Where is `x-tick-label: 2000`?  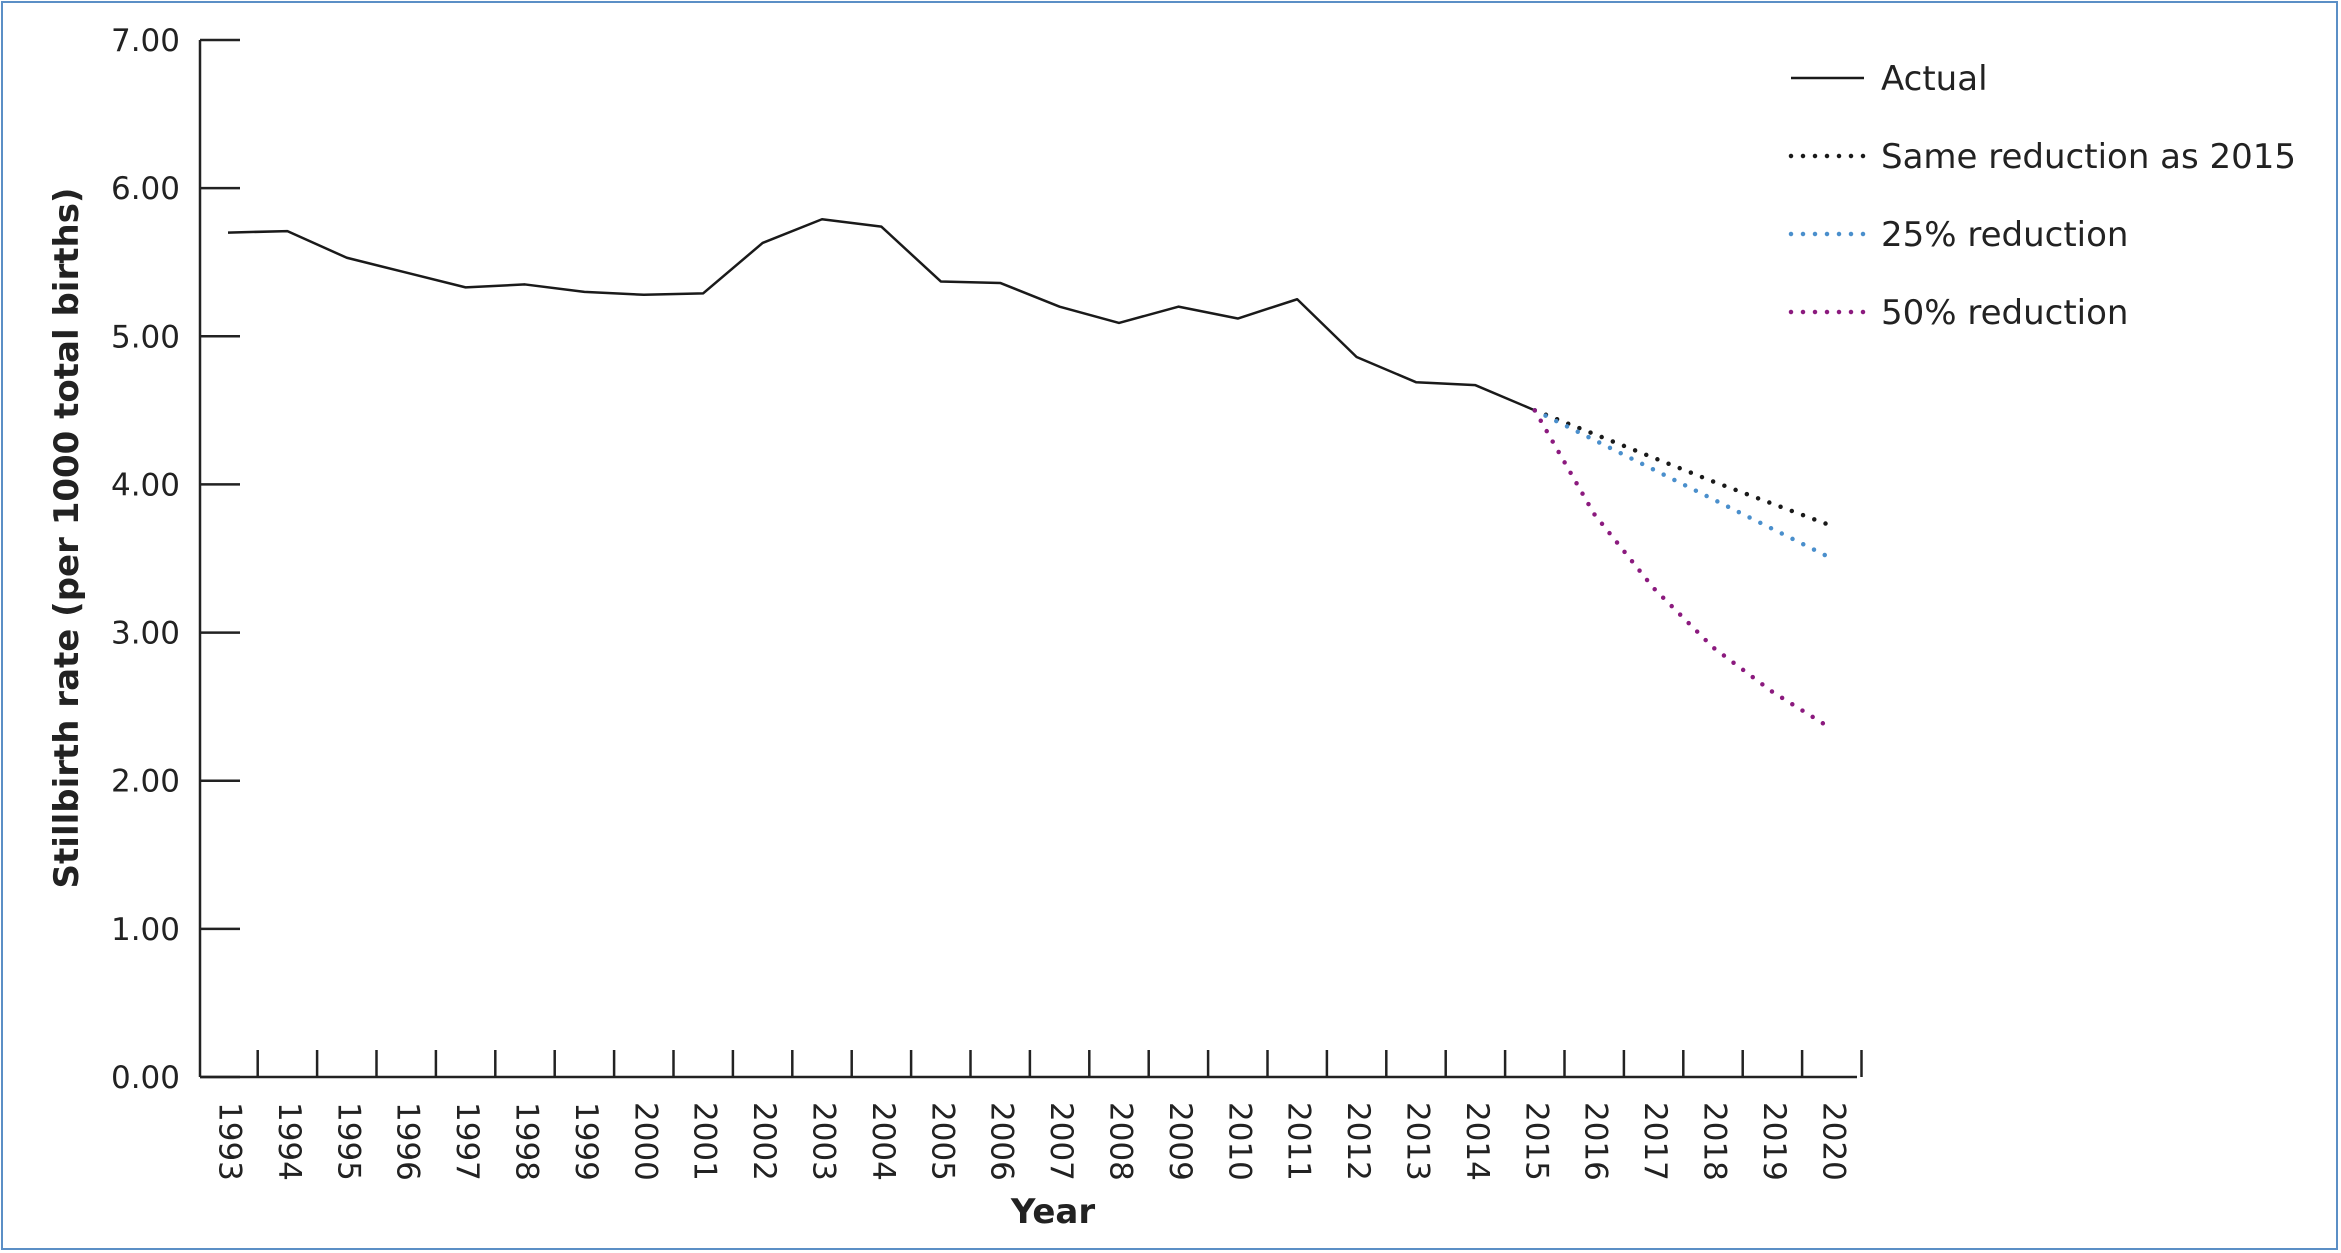 x-tick-label: 2000 is located at coordinates (645, 1141).